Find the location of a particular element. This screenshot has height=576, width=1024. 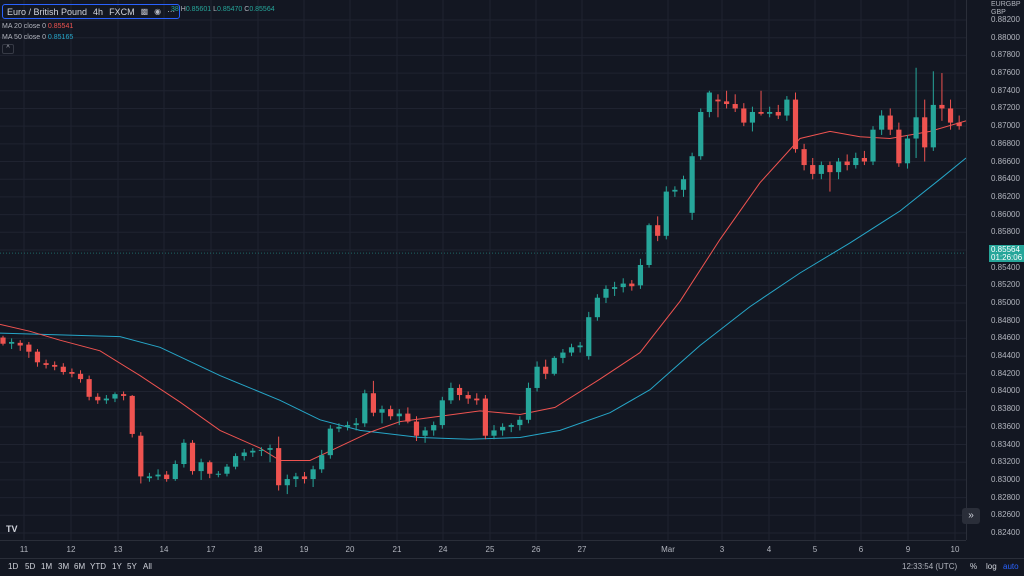

range-button: 1D is located at coordinates (13, 566).